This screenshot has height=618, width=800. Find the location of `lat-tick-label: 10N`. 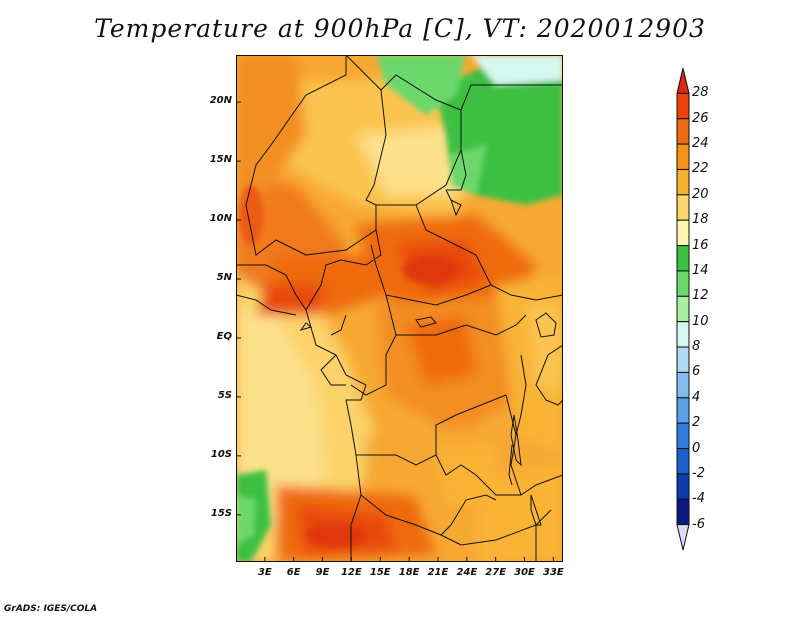

lat-tick-label: 10N is located at coordinates (220, 219).